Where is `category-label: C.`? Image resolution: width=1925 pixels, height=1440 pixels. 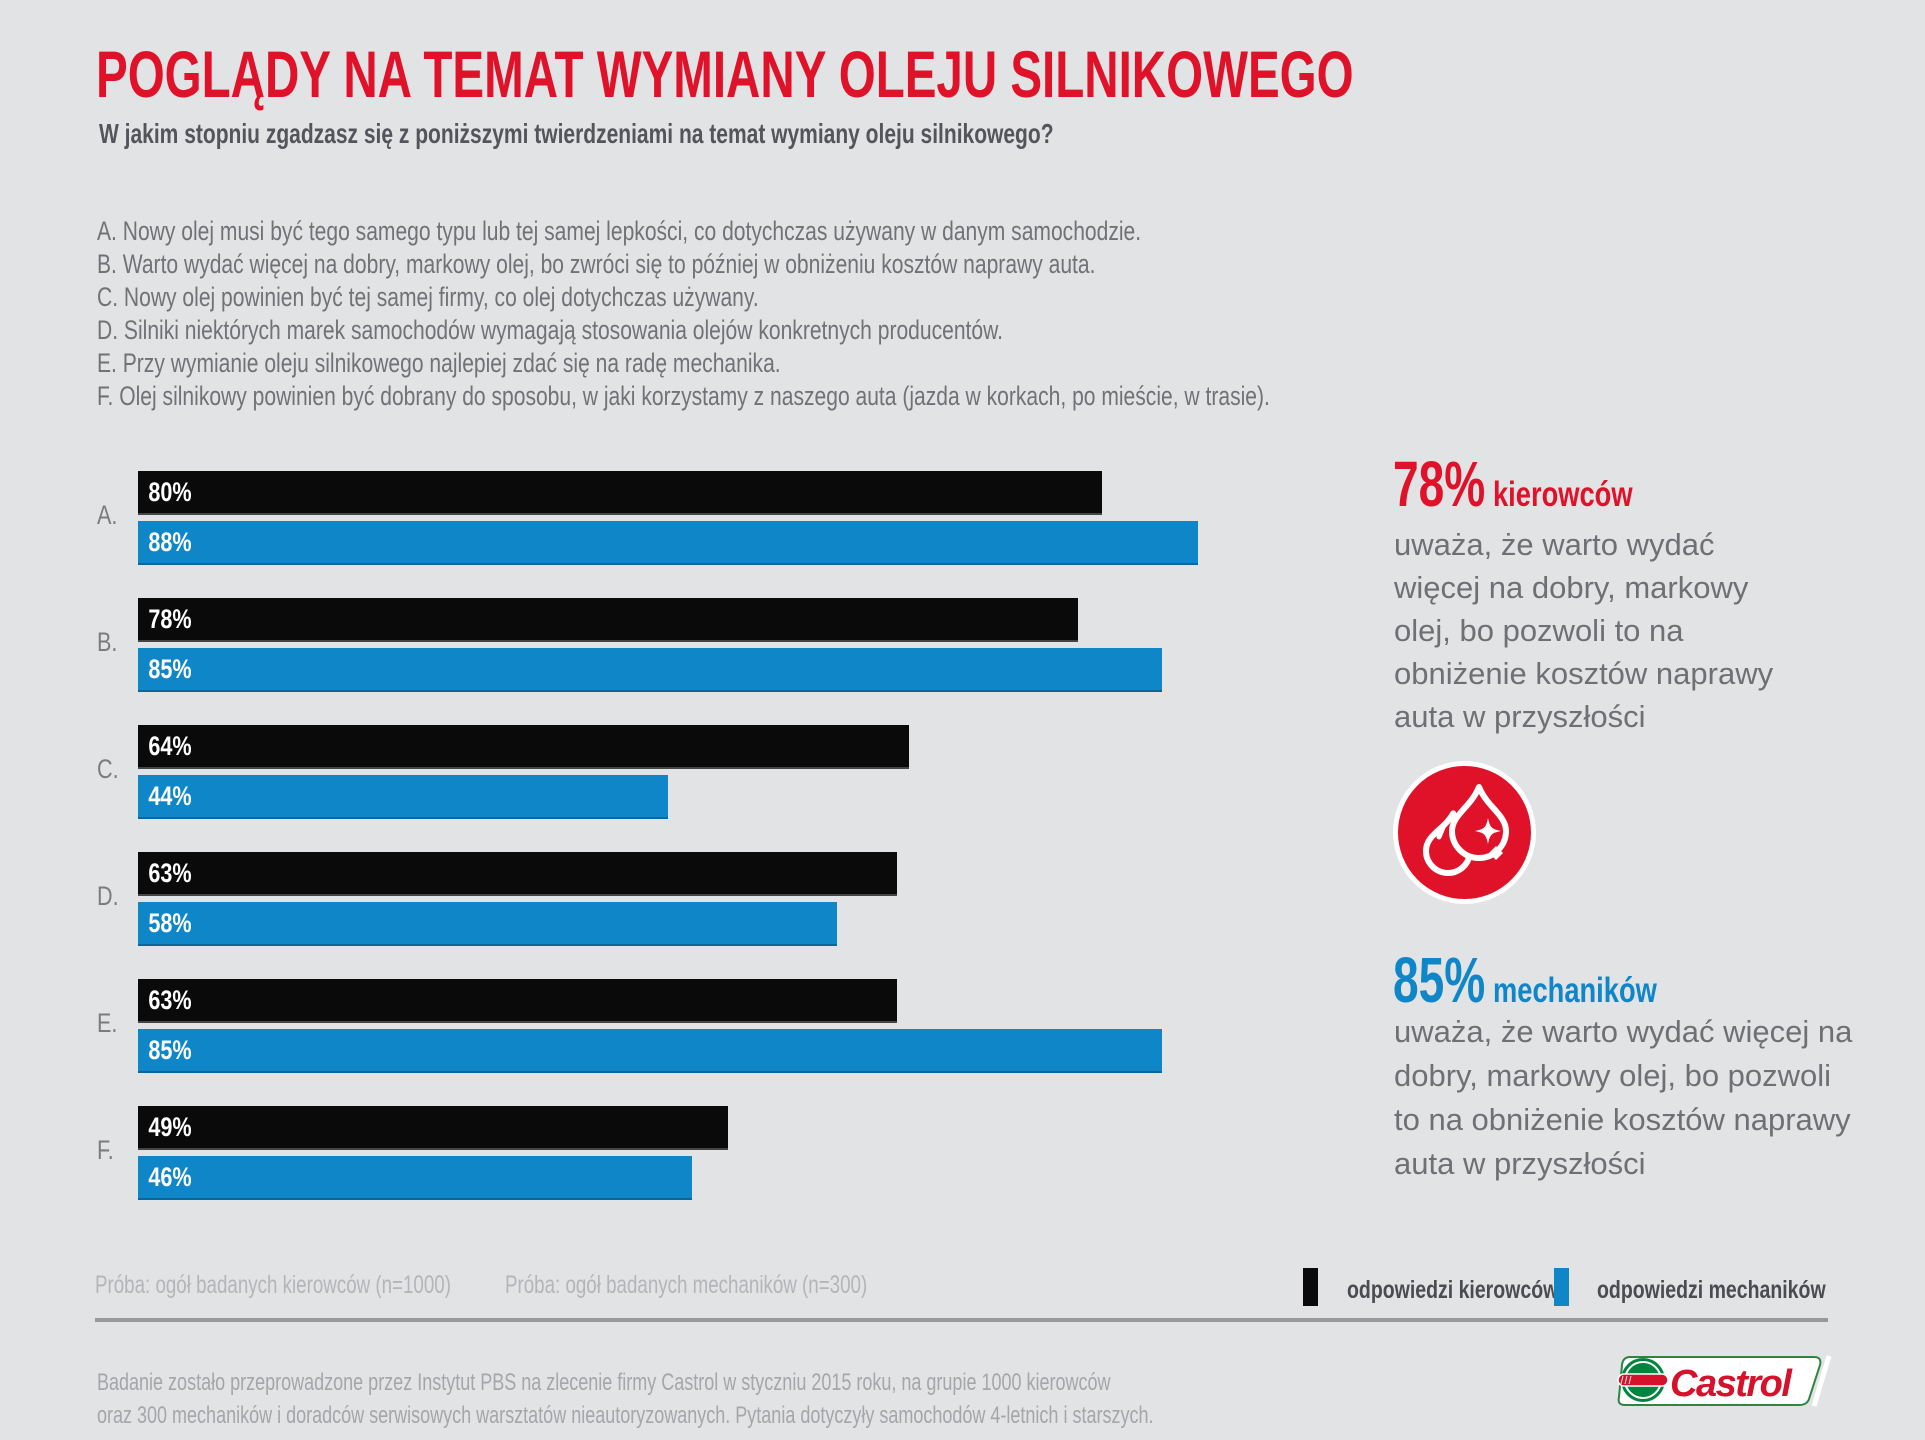 category-label: C. is located at coordinates (108, 769).